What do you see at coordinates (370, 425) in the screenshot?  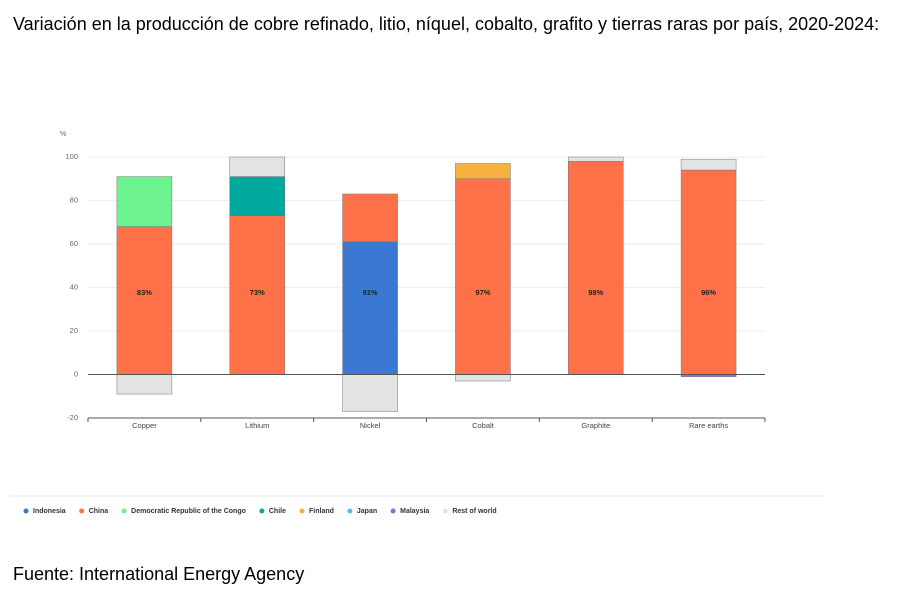 I see `x-tick-label: Nickel` at bounding box center [370, 425].